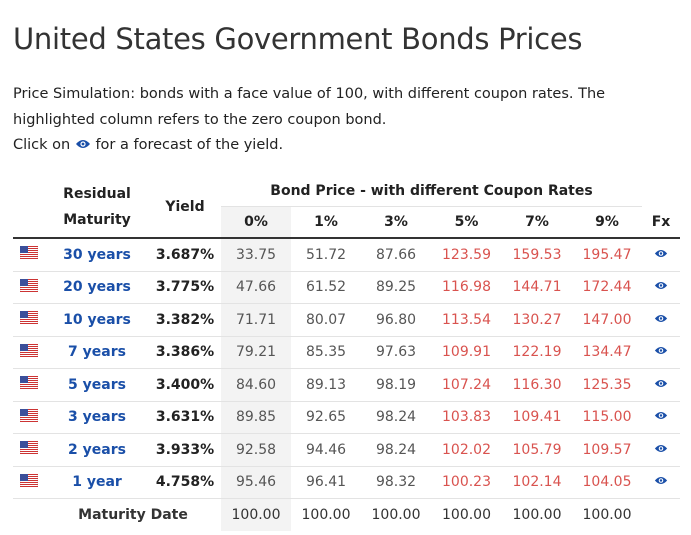 The image size is (691, 535). What do you see at coordinates (189, 145) in the screenshot?
I see `intro-text: for a forecast of the yield.` at bounding box center [189, 145].